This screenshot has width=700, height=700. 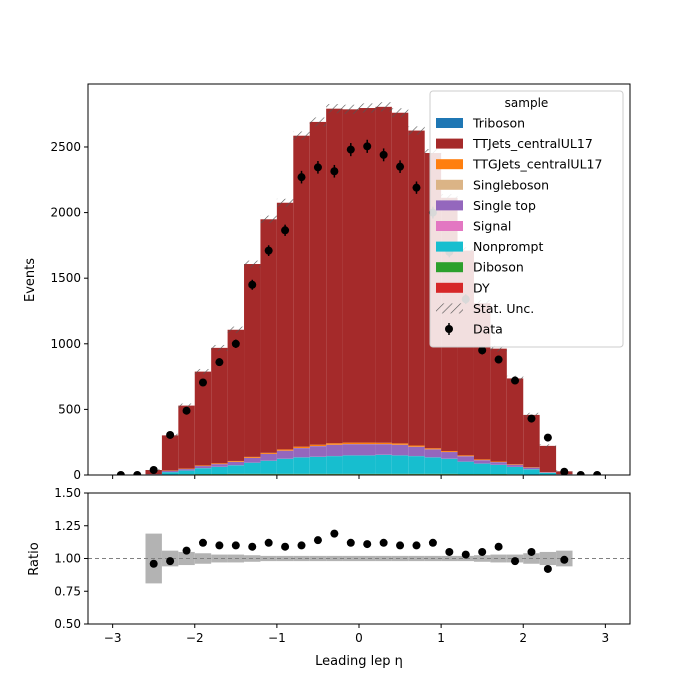 What do you see at coordinates (481, 287) in the screenshot?
I see `legend-dy-label: DY` at bounding box center [481, 287].